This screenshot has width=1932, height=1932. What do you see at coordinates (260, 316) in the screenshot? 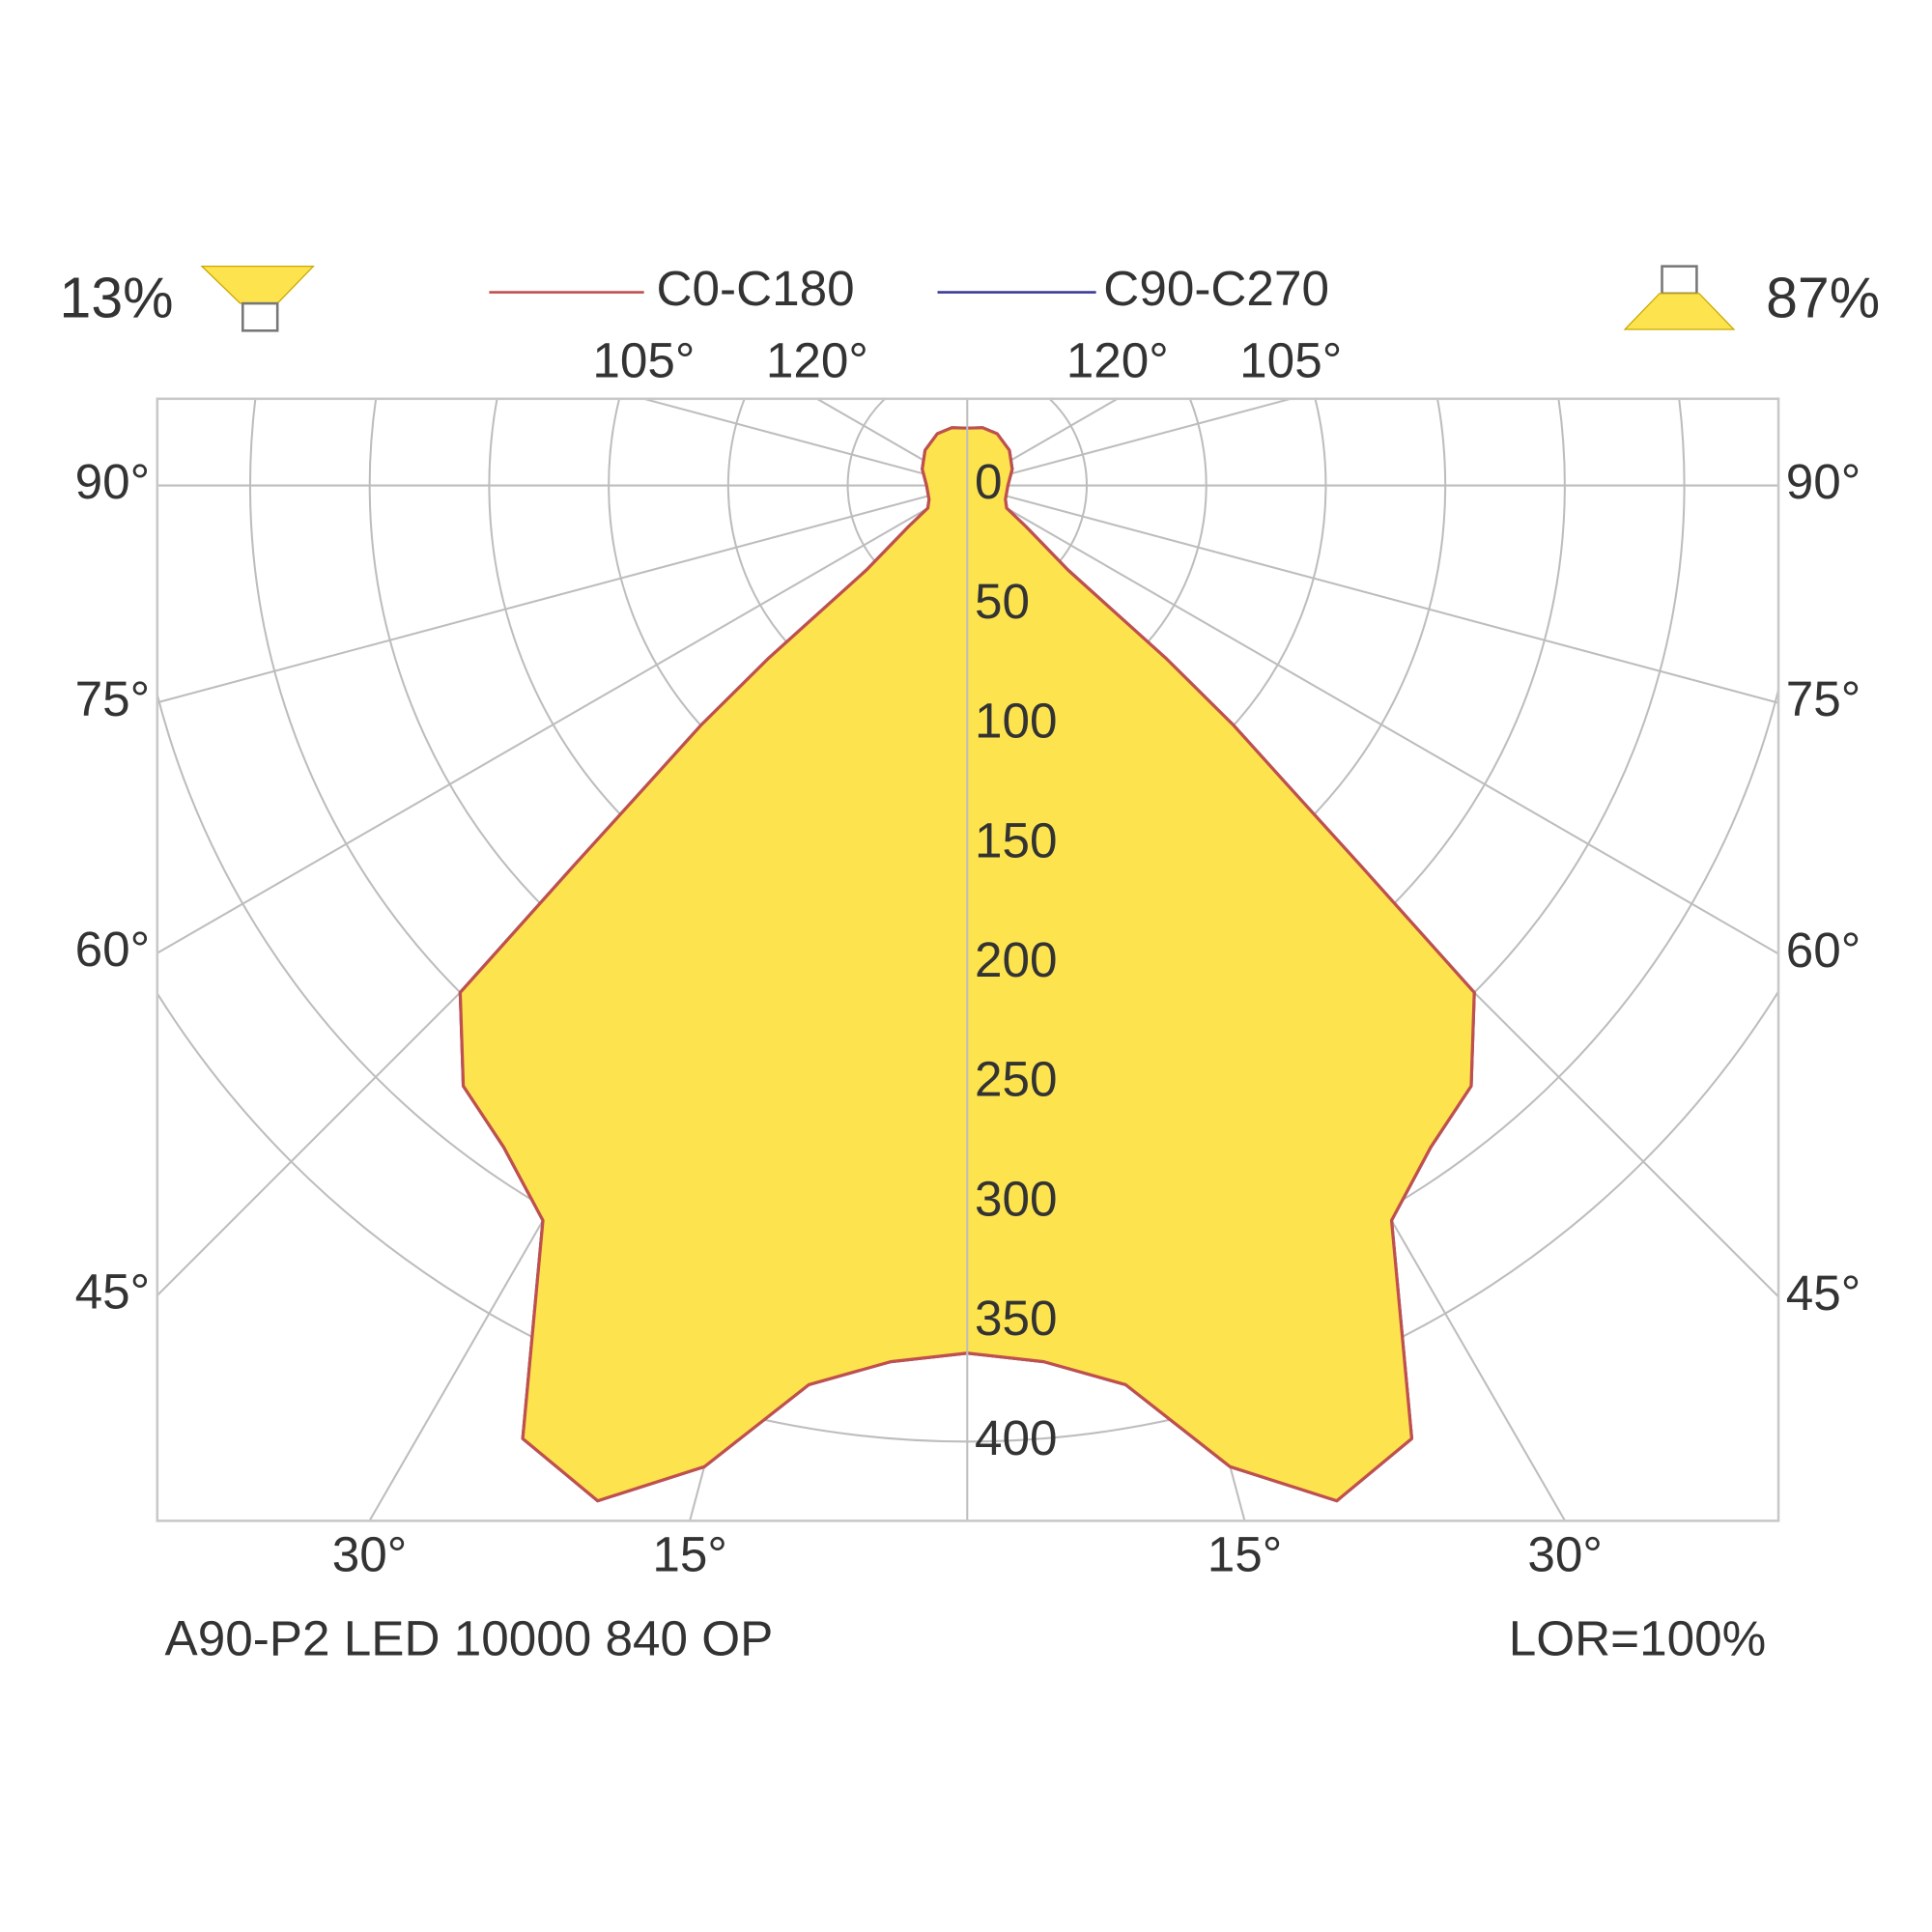
I see `up-icon-box` at bounding box center [260, 316].